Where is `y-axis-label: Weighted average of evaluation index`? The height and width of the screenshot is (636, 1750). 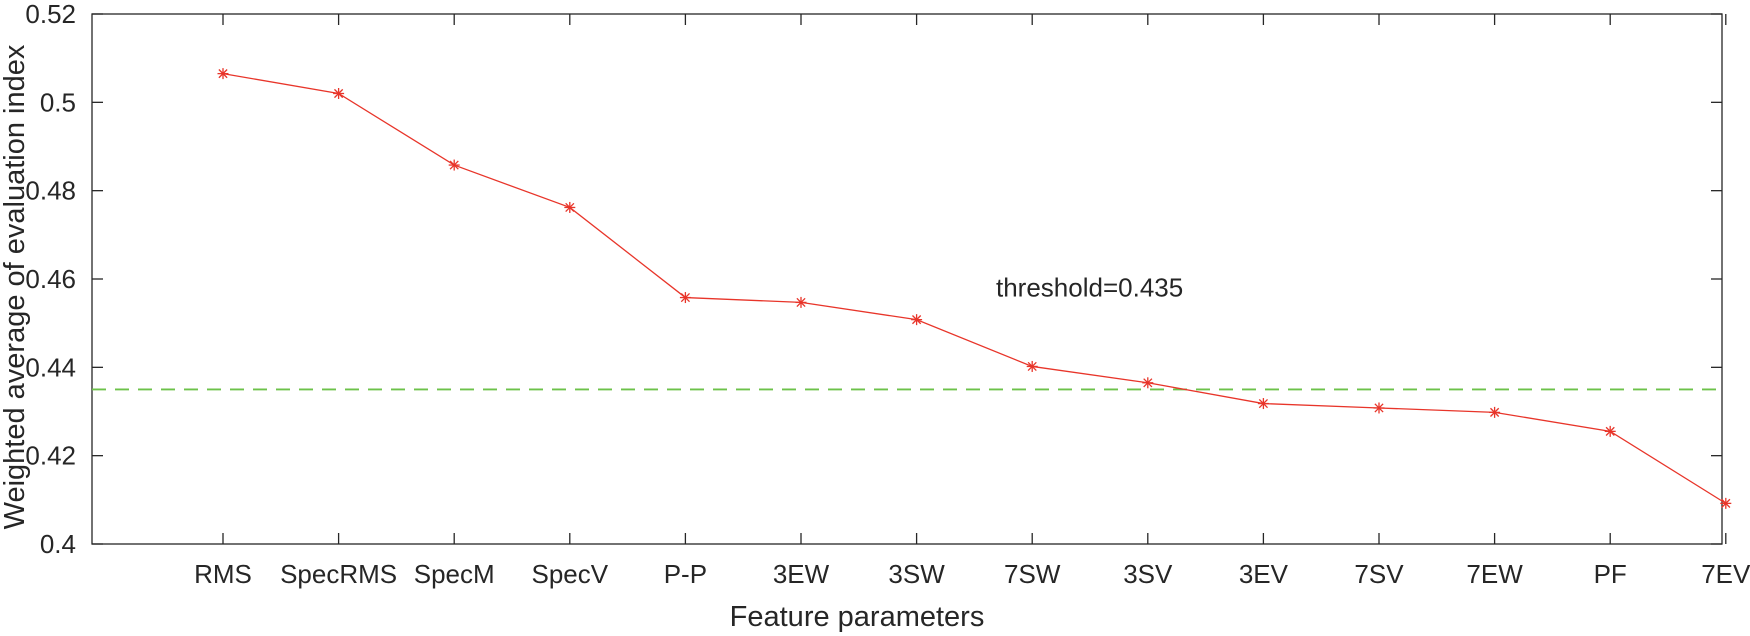 y-axis-label: Weighted average of evaluation index is located at coordinates (15, 286).